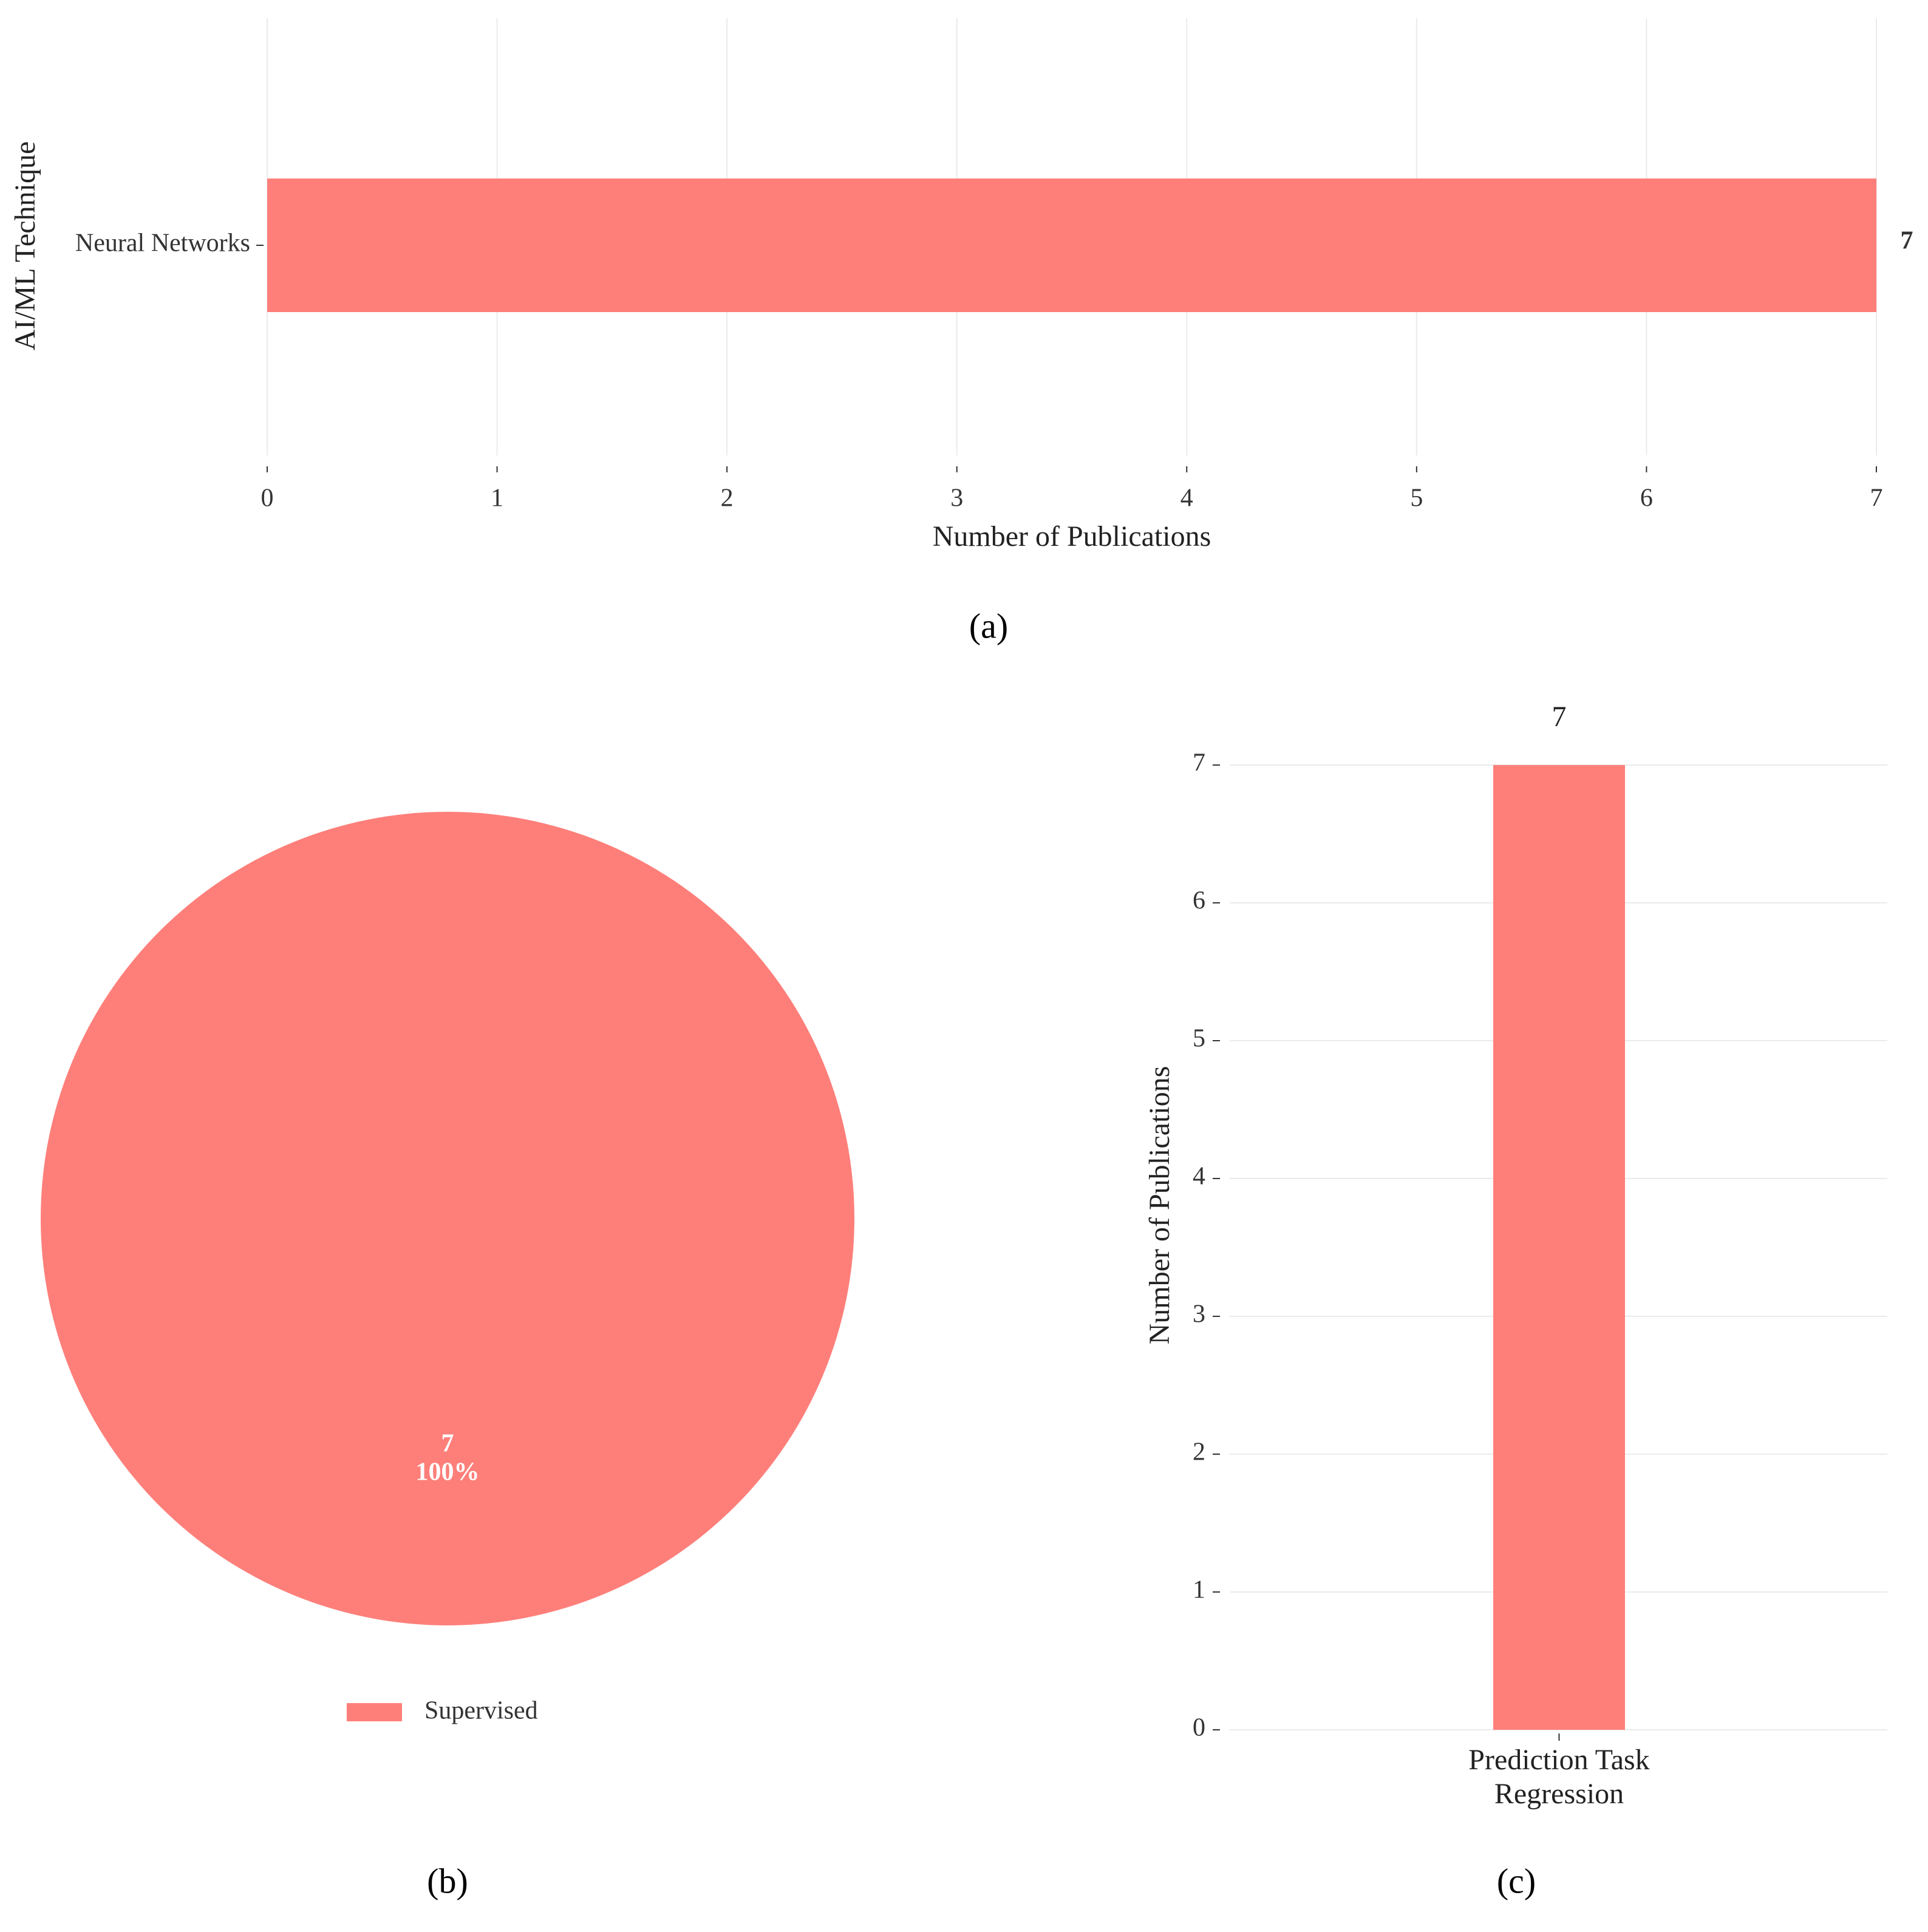  I want to click on x-axis-label: Number of Publications, so click(1072, 536).